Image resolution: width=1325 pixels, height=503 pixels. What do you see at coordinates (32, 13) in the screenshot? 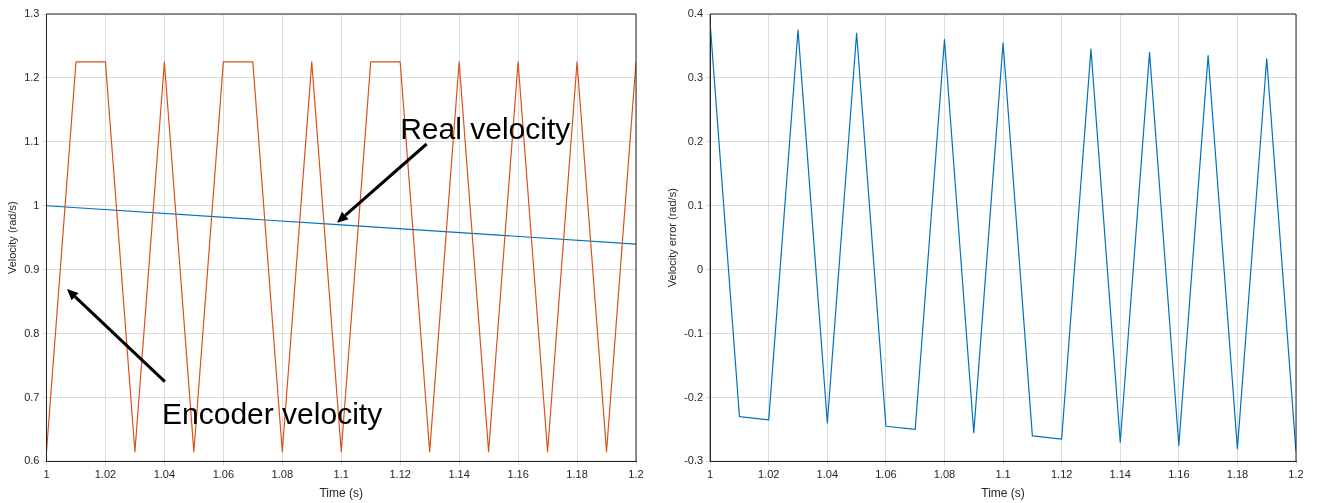
I see `y-tick-label: 1.3` at bounding box center [32, 13].